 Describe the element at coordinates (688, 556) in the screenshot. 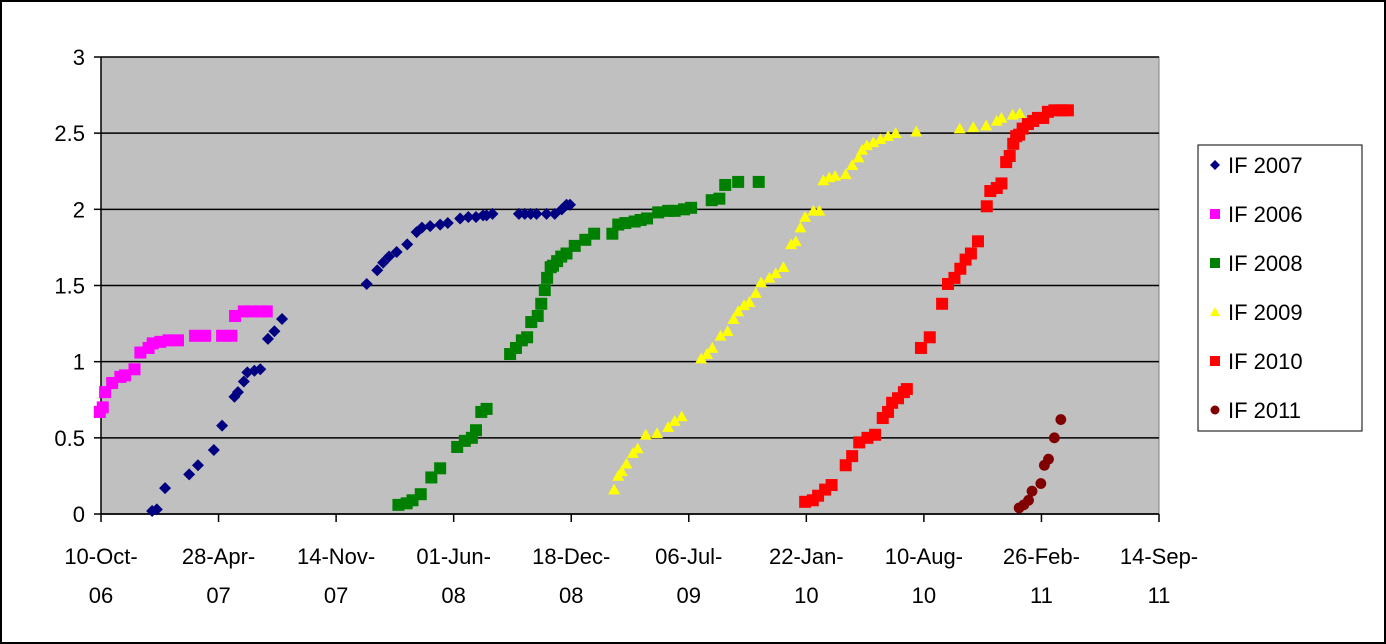

I see `x-tick-label-line1: 06-Jul-` at that location.